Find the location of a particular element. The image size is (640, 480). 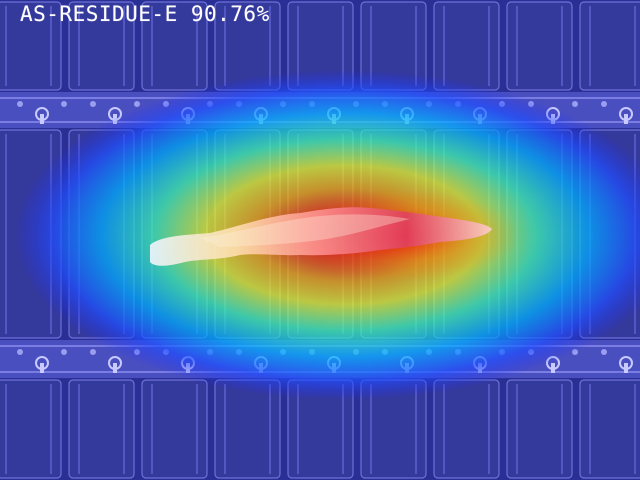

detection-label: AS-RESIDUE-E 90.76% is located at coordinates (145, 14).